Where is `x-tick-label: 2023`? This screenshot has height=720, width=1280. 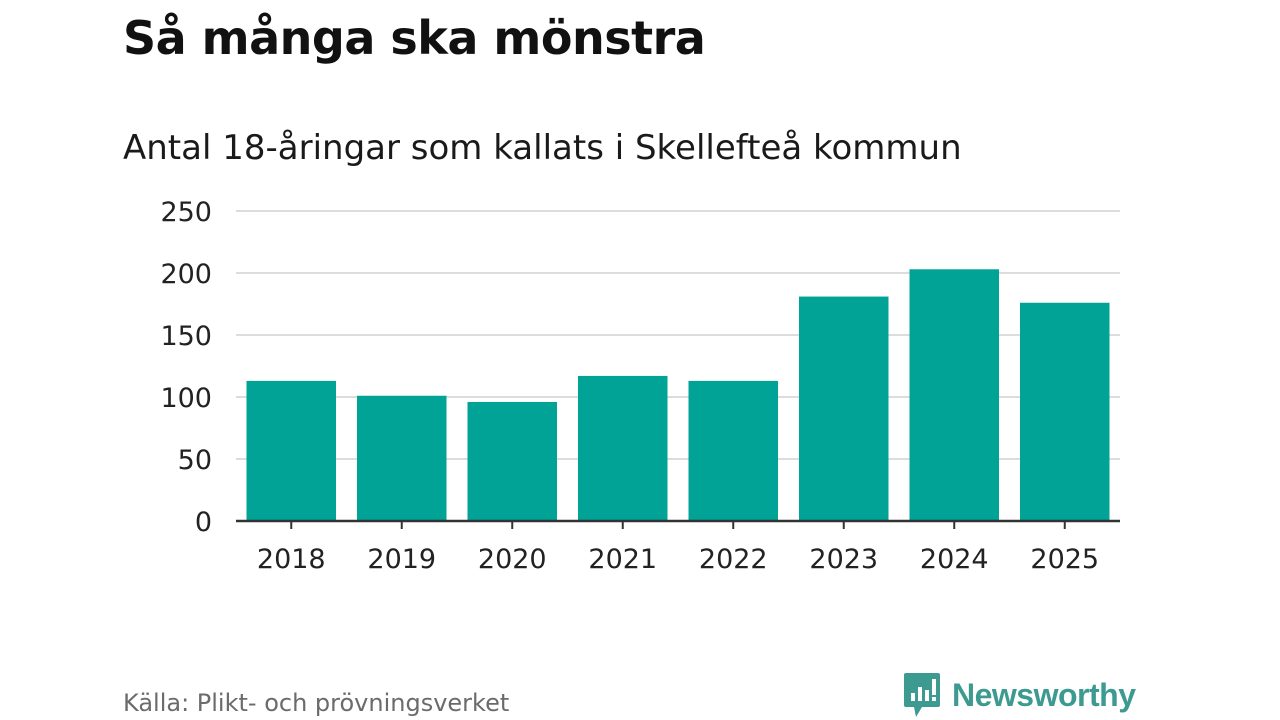 x-tick-label: 2023 is located at coordinates (843, 559).